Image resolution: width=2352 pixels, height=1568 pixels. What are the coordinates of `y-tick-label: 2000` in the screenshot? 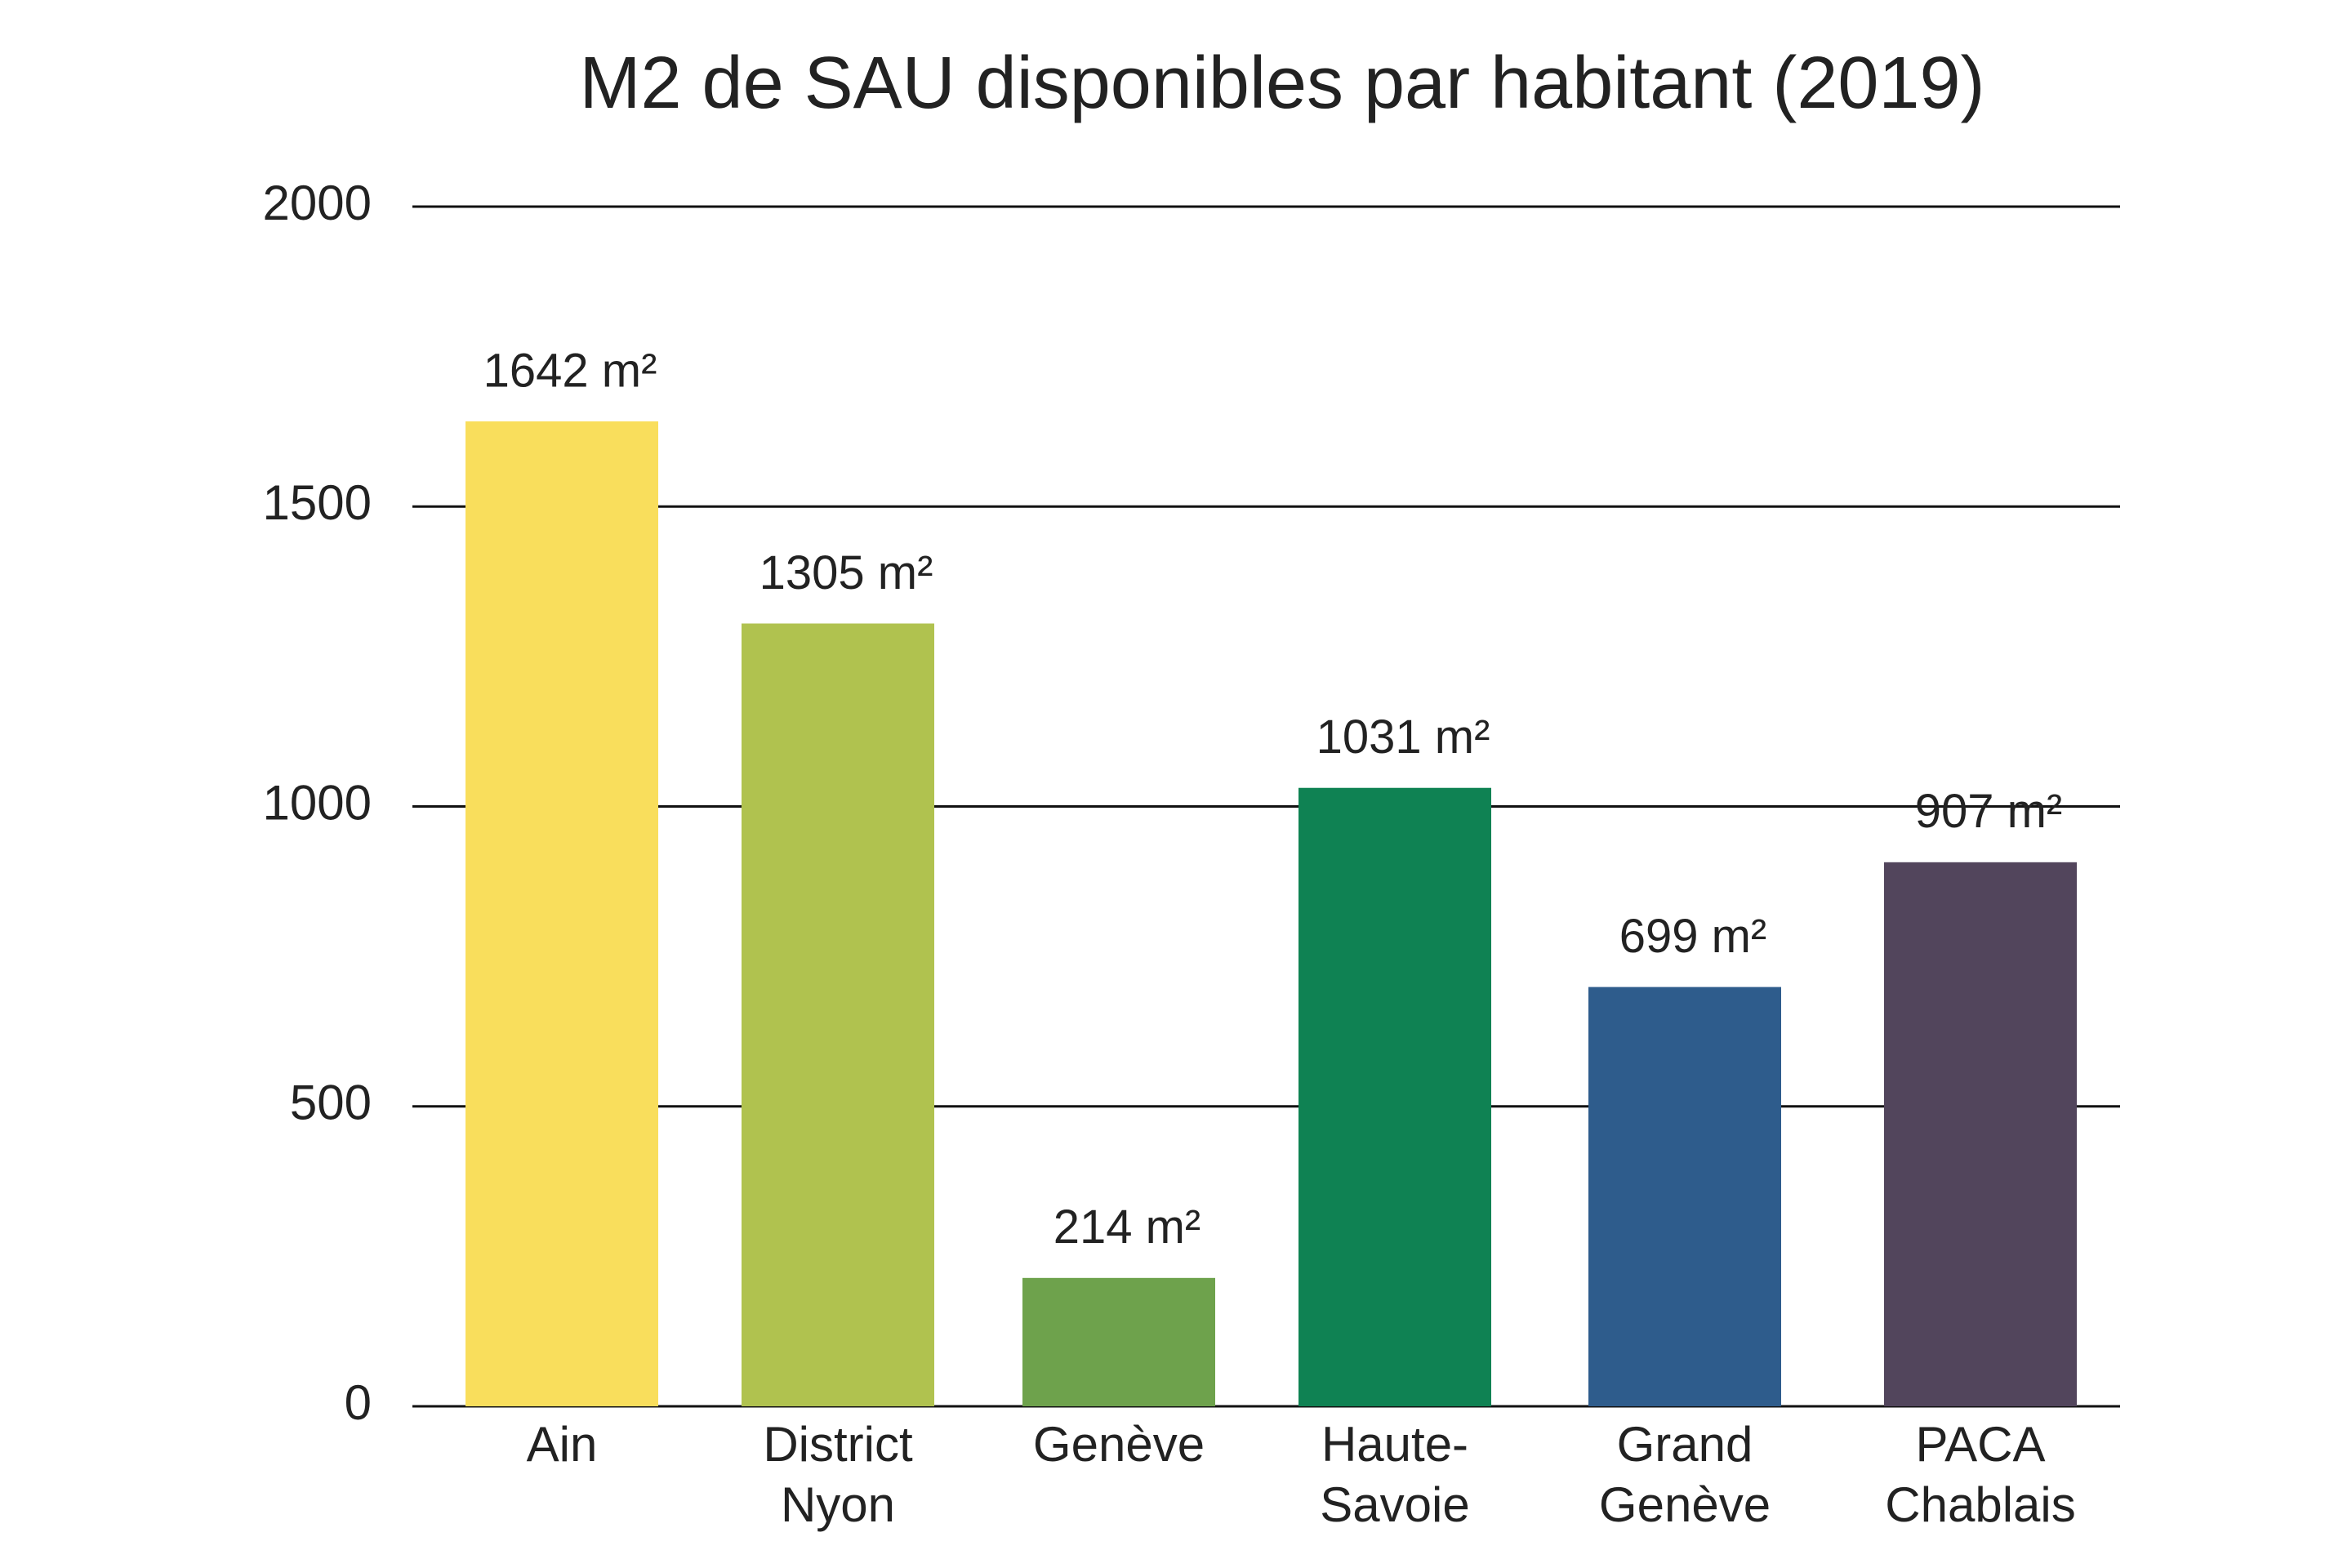 It's located at (317, 203).